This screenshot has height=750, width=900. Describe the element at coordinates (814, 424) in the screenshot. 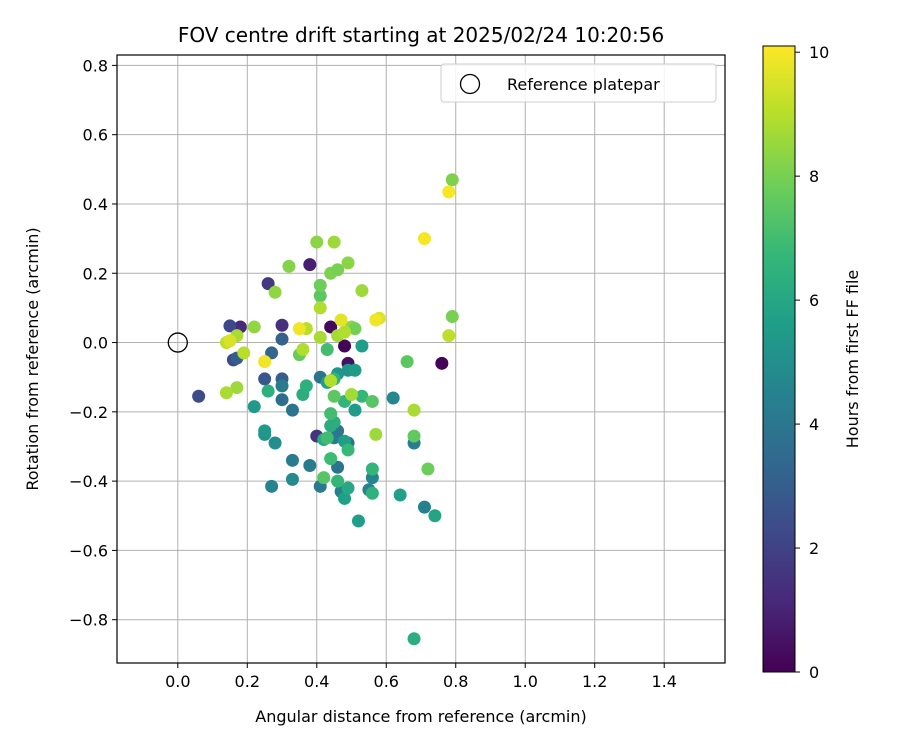

I see `colorbar-tick-label: 4` at that location.